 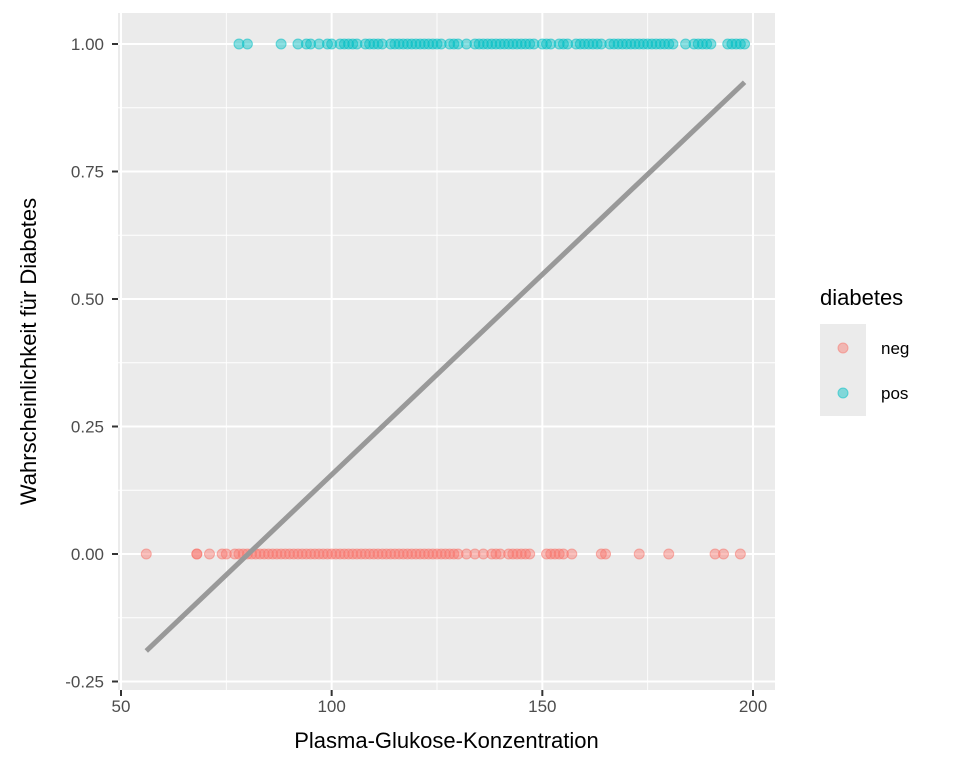 What do you see at coordinates (87, 427) in the screenshot?
I see `y-tick-label: 0.25` at bounding box center [87, 427].